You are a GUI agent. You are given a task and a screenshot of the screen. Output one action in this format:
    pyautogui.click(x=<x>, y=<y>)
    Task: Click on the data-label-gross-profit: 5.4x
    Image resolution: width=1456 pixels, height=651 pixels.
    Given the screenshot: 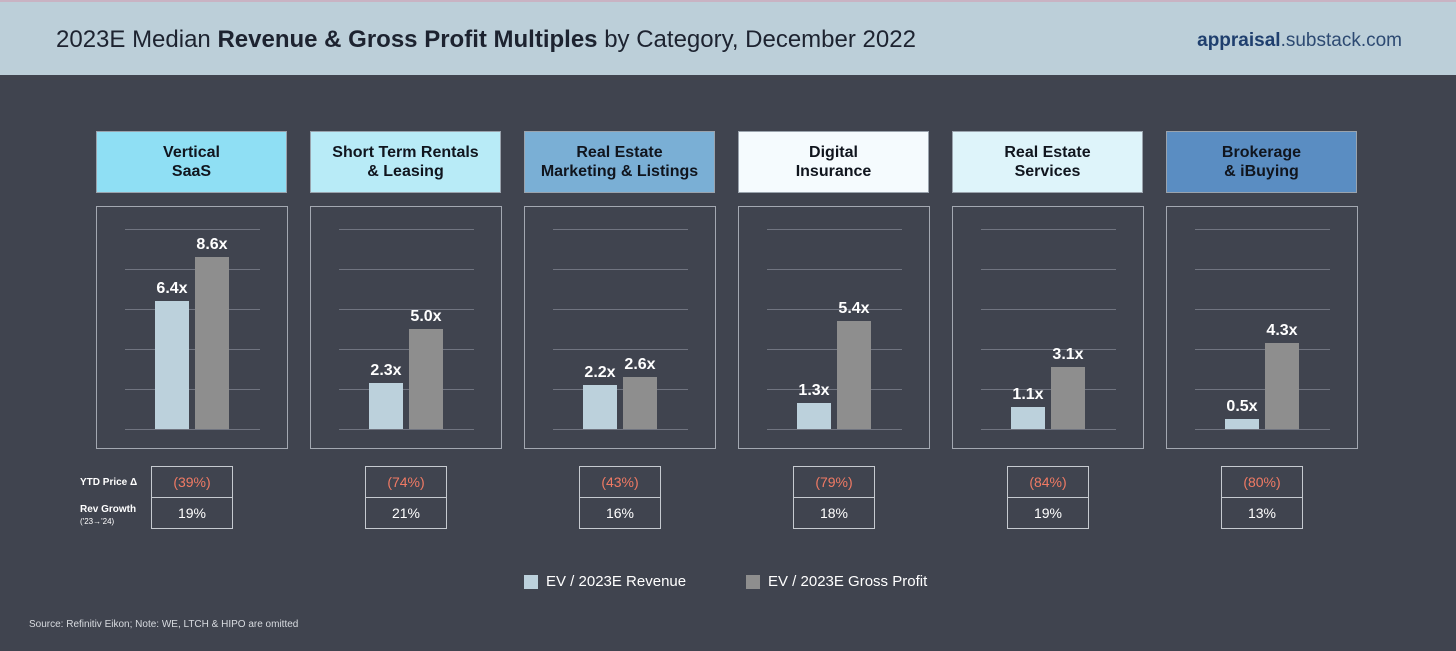 What is the action you would take?
    pyautogui.click(x=854, y=308)
    